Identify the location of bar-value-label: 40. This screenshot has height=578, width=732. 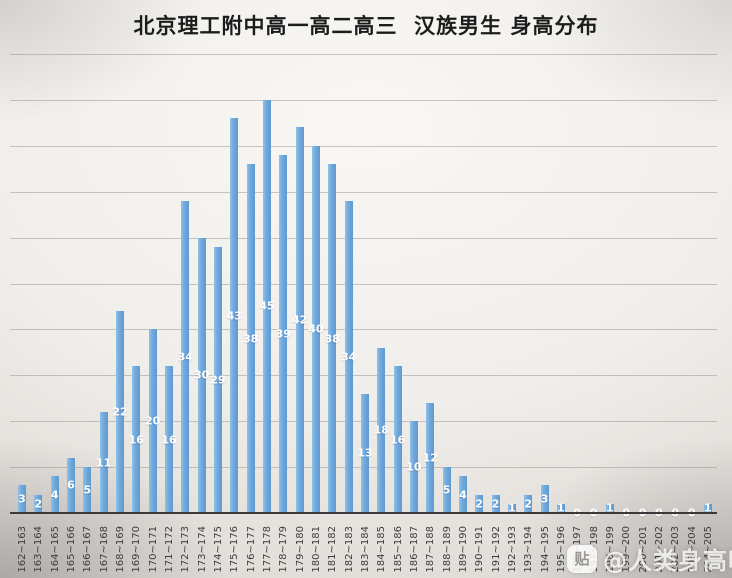
(316, 329).